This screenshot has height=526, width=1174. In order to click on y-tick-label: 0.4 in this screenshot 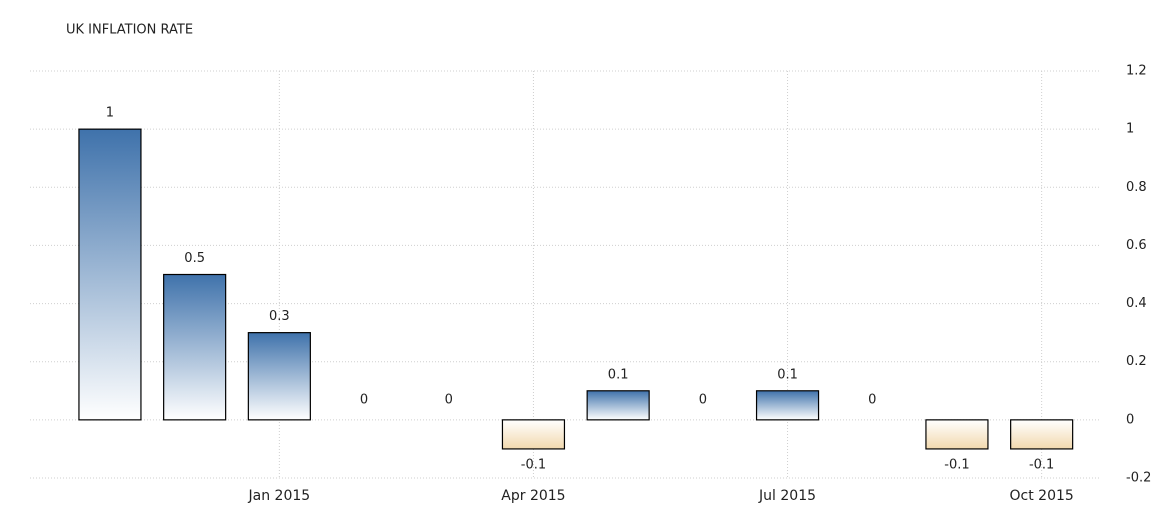, I will do `click(1136, 303)`.